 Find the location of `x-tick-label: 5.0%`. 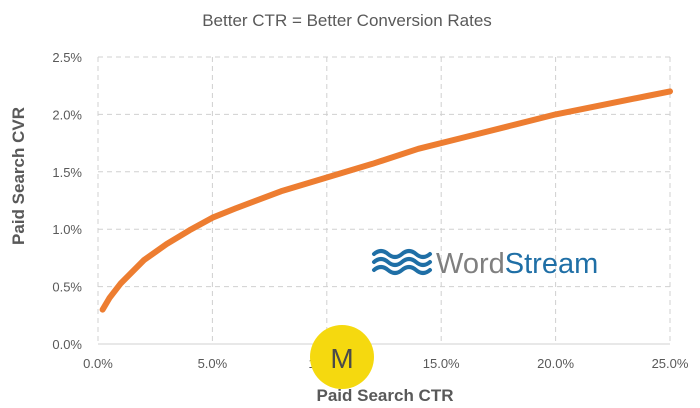

x-tick-label: 5.0% is located at coordinates (213, 363).